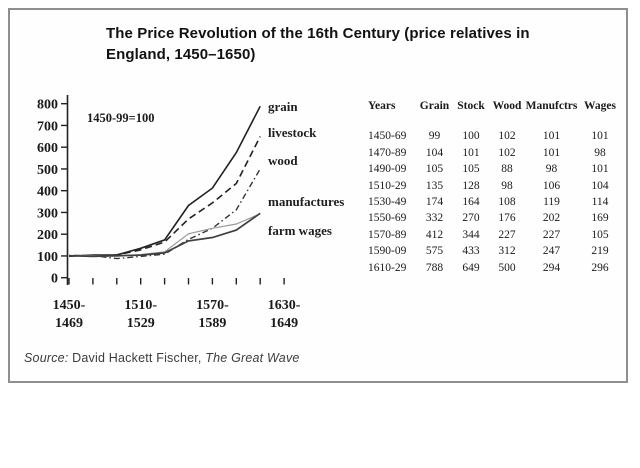  I want to click on table-cell: 332, so click(434, 218).